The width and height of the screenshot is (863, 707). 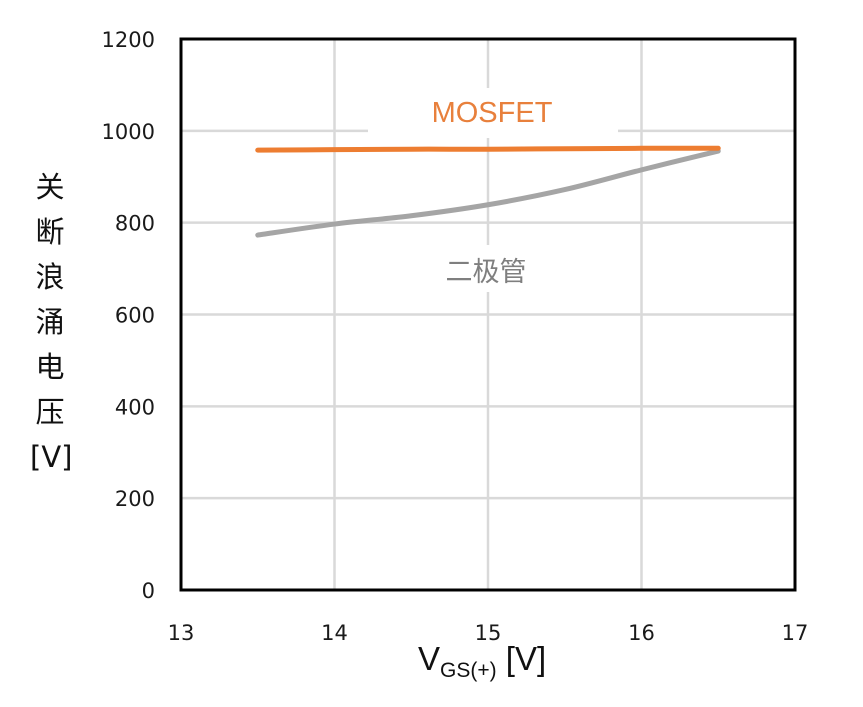 I want to click on y-tick-label: 600, so click(x=135, y=316).